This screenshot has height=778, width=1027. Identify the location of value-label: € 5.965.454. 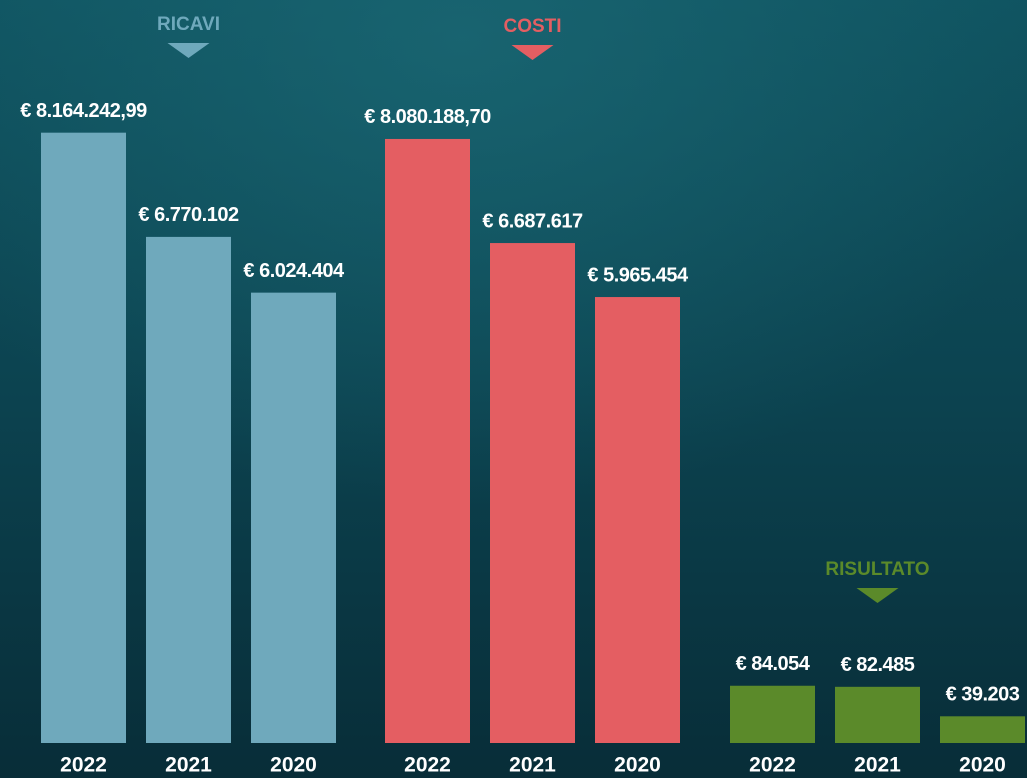
(638, 275).